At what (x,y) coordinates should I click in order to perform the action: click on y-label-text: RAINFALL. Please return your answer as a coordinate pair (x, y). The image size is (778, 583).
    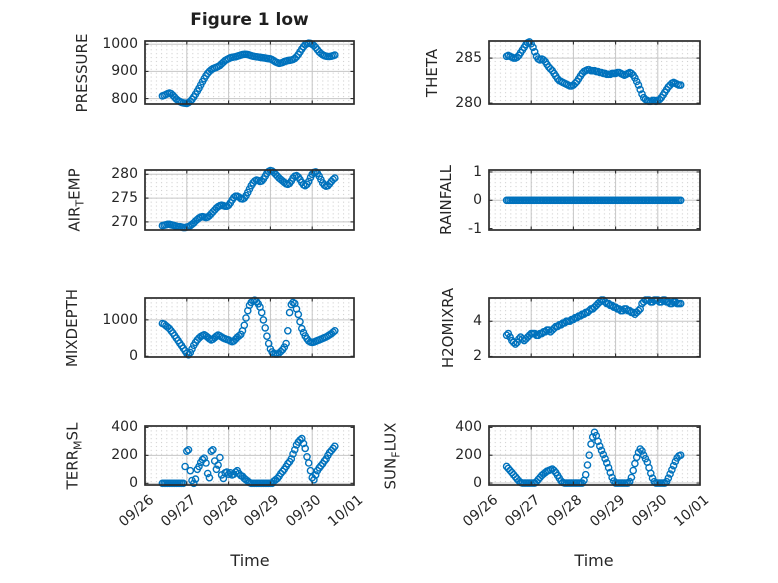
    Looking at the image, I should click on (446, 200).